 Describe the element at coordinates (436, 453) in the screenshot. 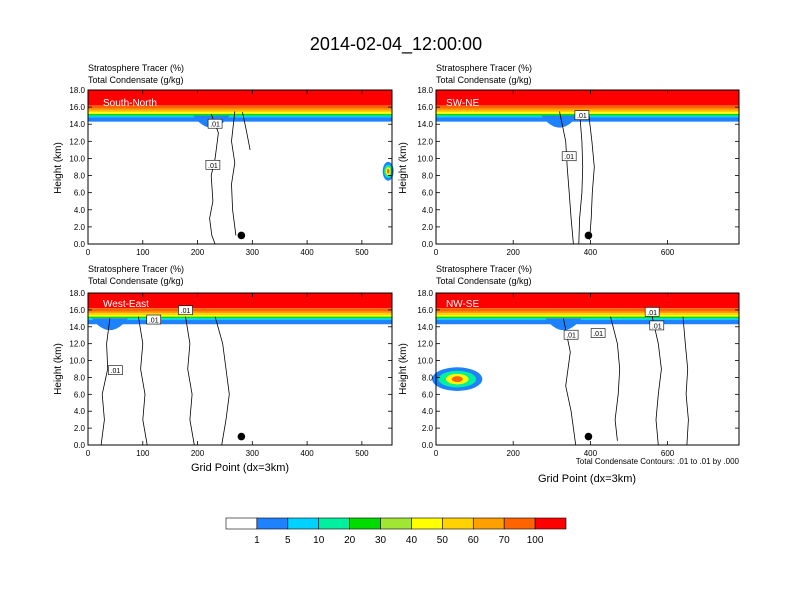

I see `panel-4-xtick-label-0: 0` at that location.